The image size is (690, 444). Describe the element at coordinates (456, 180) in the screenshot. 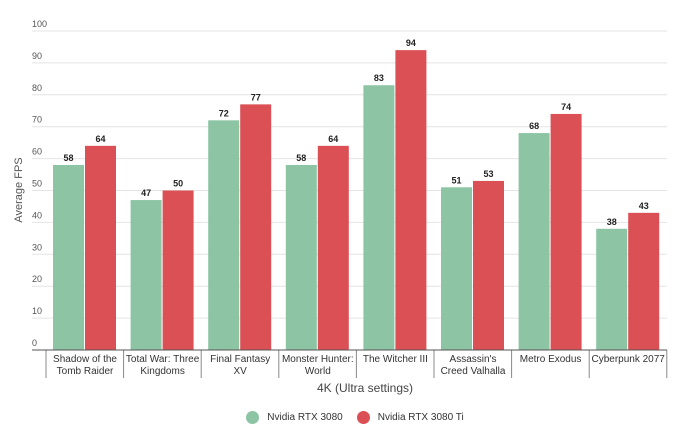

I see `data-label: 51` at that location.